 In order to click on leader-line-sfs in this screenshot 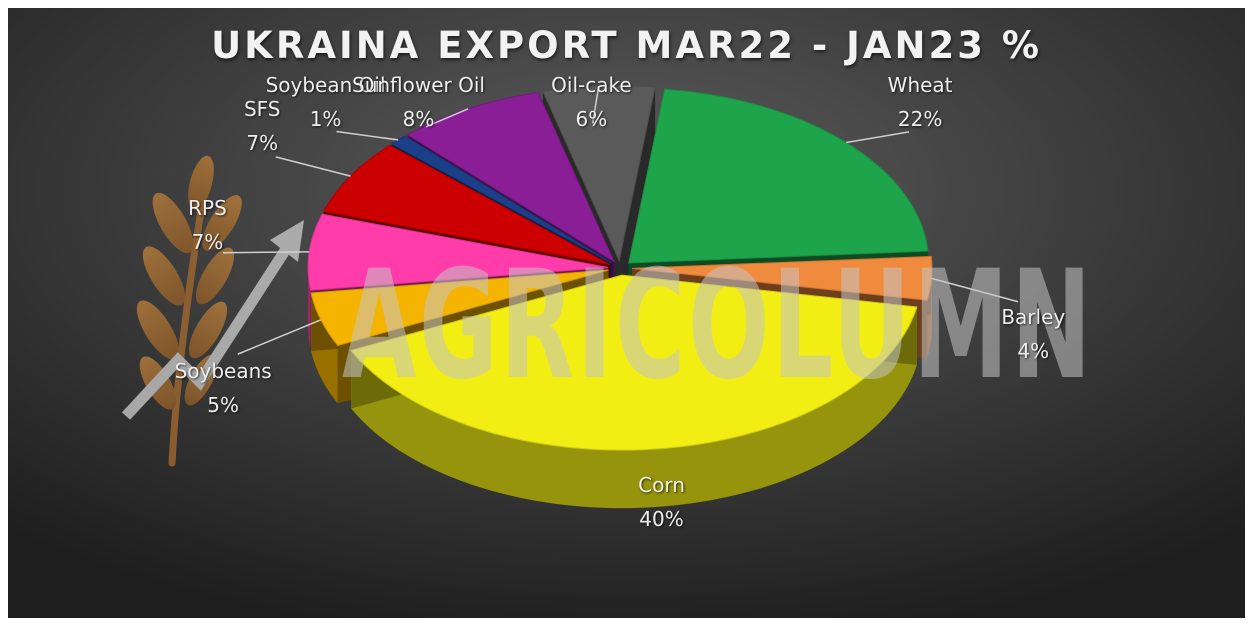, I will do `click(313, 166)`.